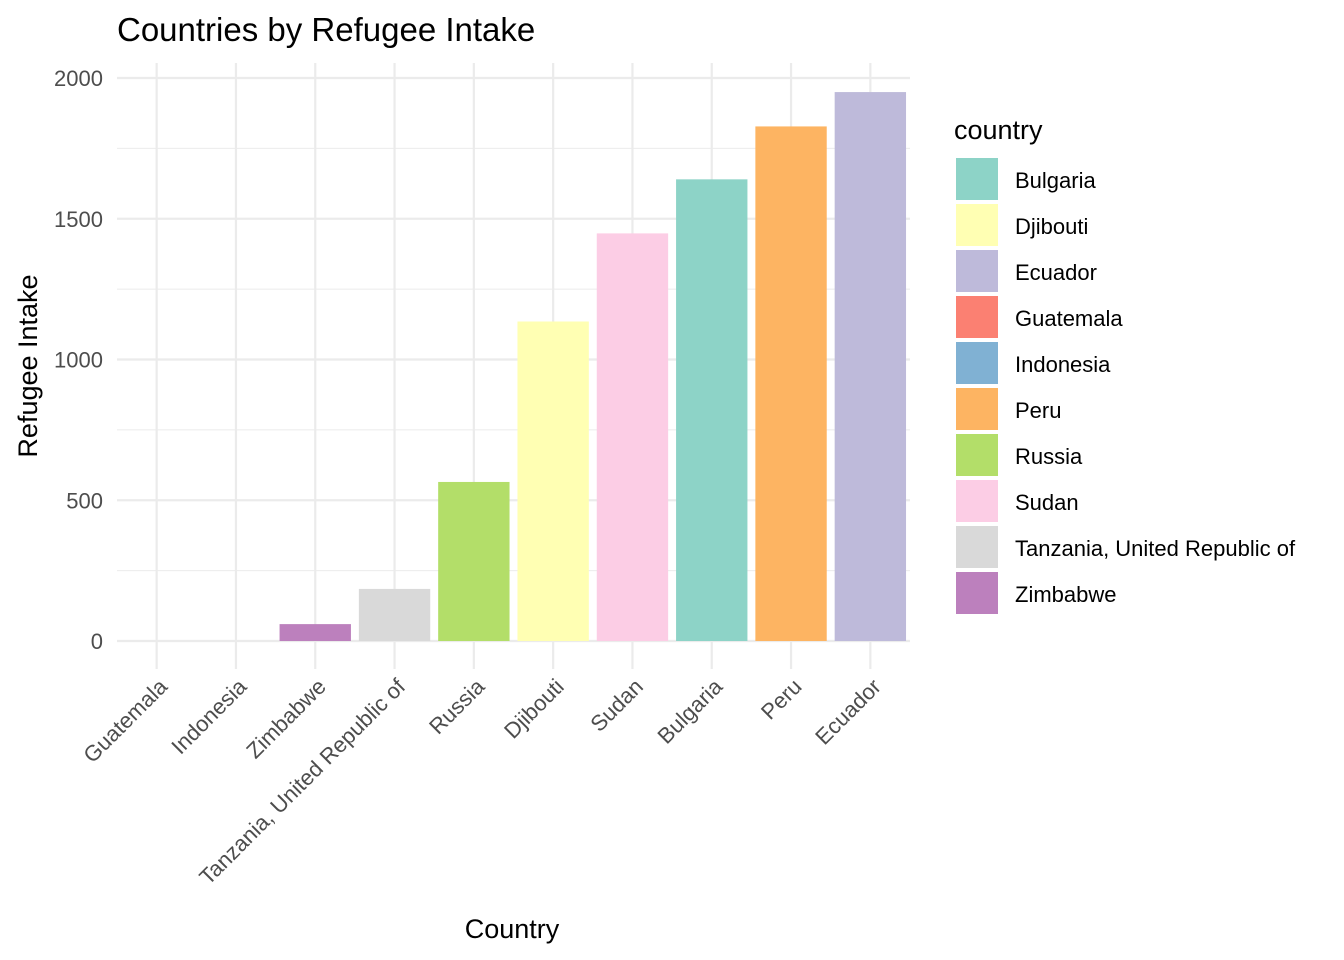 The width and height of the screenshot is (1344, 960). I want to click on legend-label: Peru, so click(1038, 410).